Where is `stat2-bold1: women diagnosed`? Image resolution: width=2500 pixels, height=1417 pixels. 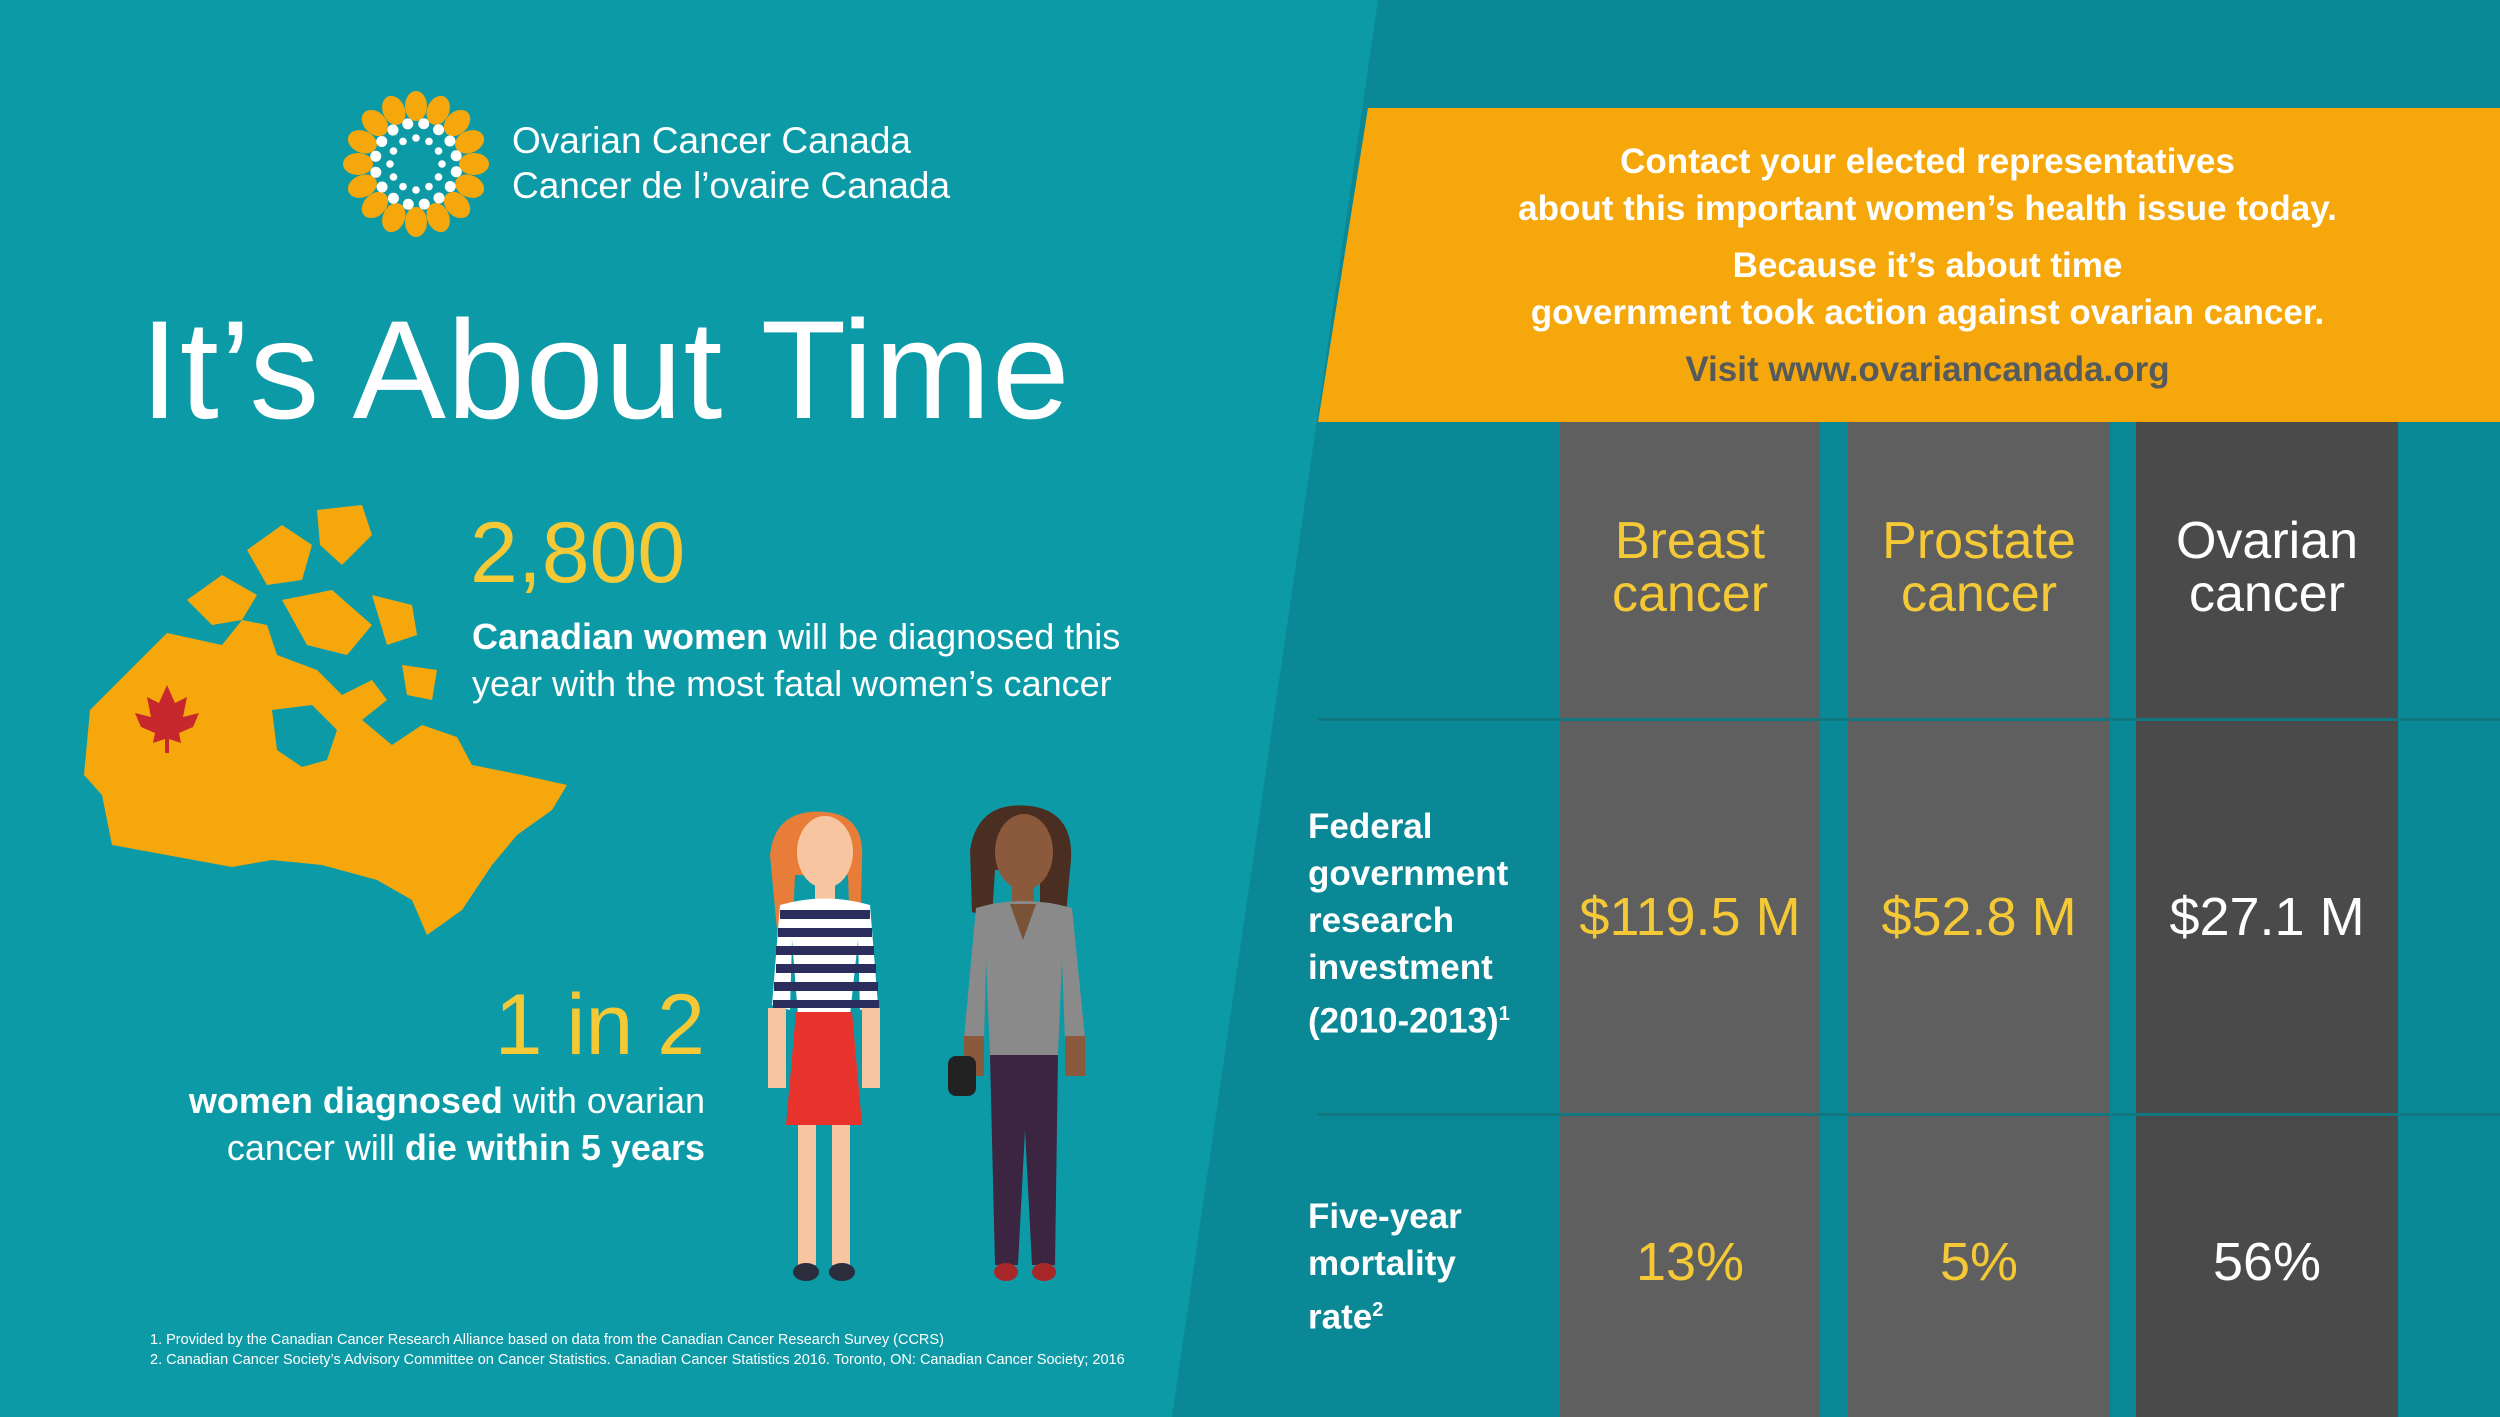
stat2-bold1: women diagnosed is located at coordinates (345, 1100).